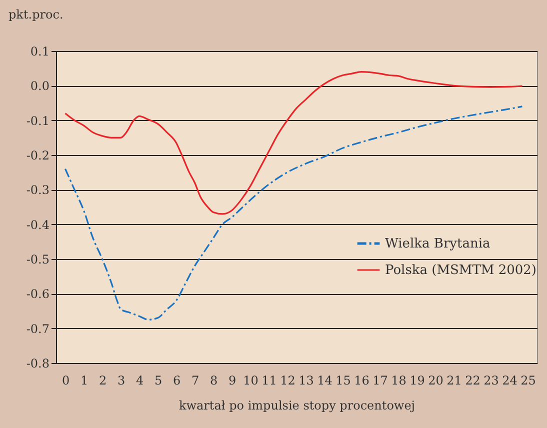  I want to click on y-tick-label: -0.4, so click(38, 225).